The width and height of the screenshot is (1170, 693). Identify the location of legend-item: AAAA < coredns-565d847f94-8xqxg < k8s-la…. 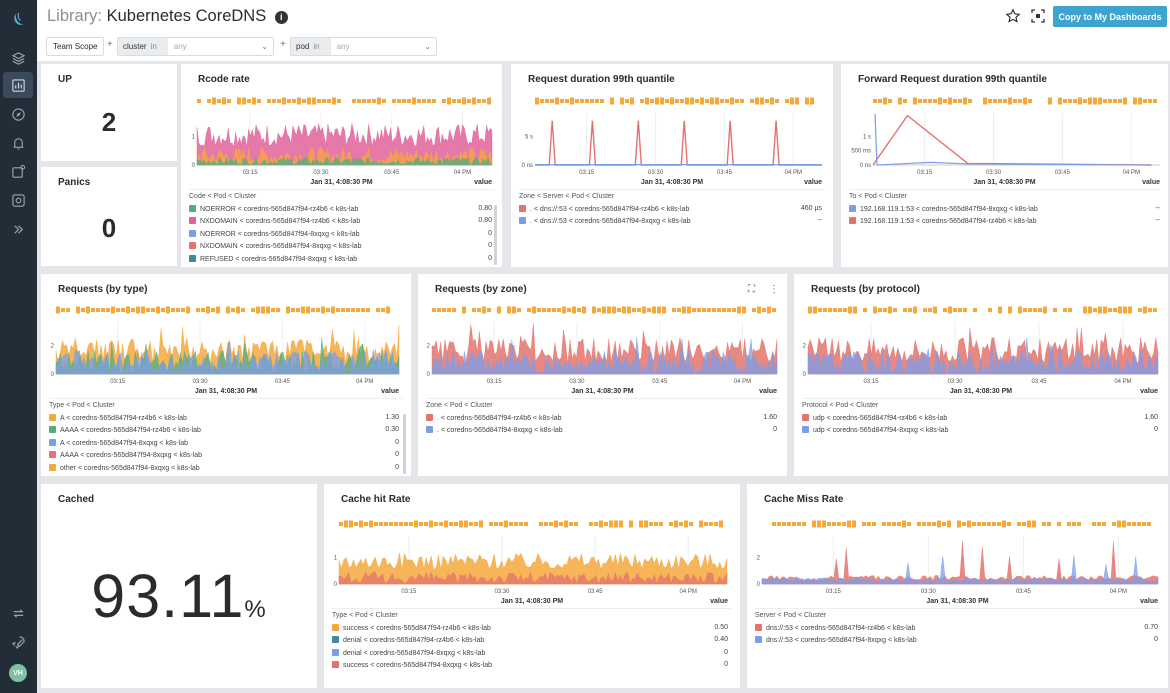
(224, 457).